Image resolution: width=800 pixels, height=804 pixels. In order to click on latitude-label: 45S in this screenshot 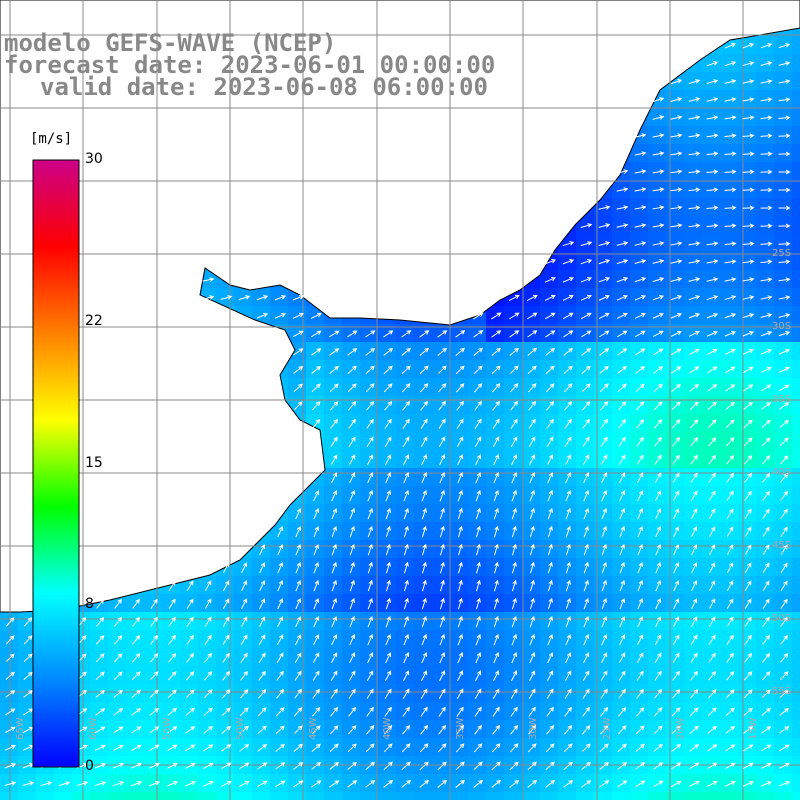, I will do `click(782, 545)`.